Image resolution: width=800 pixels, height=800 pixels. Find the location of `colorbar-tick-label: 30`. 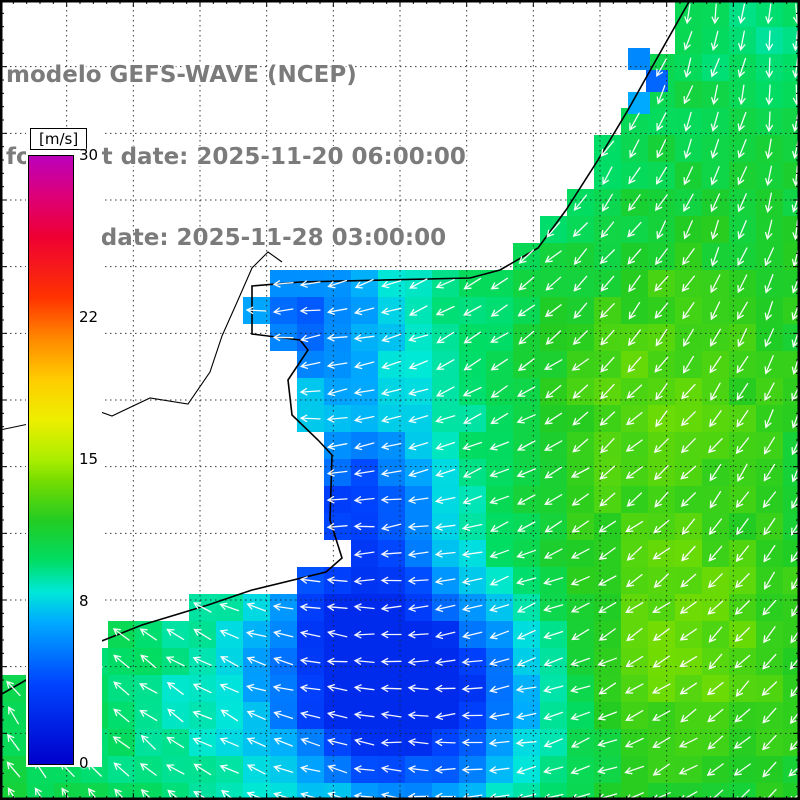

colorbar-tick-label: 30 is located at coordinates (89, 155).